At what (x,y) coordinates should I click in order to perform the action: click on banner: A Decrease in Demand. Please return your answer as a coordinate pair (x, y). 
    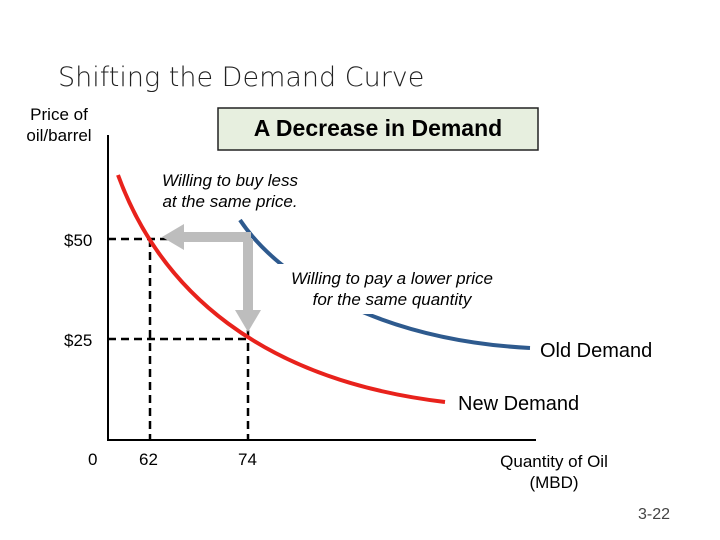
    Looking at the image, I should click on (378, 128).